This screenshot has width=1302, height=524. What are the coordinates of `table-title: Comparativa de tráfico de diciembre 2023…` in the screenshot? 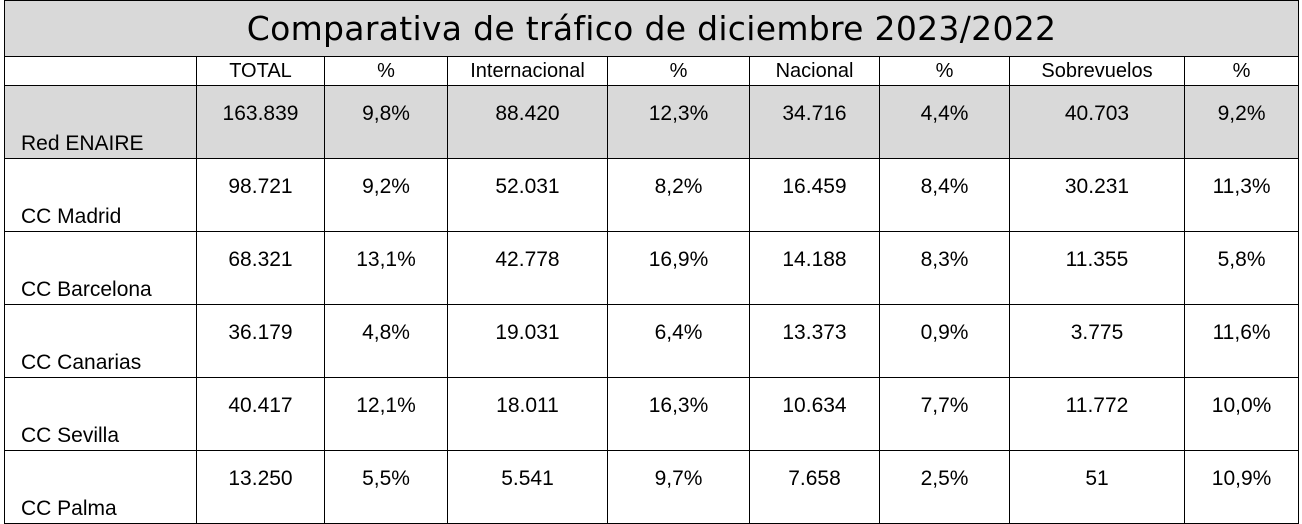 It's located at (651, 28).